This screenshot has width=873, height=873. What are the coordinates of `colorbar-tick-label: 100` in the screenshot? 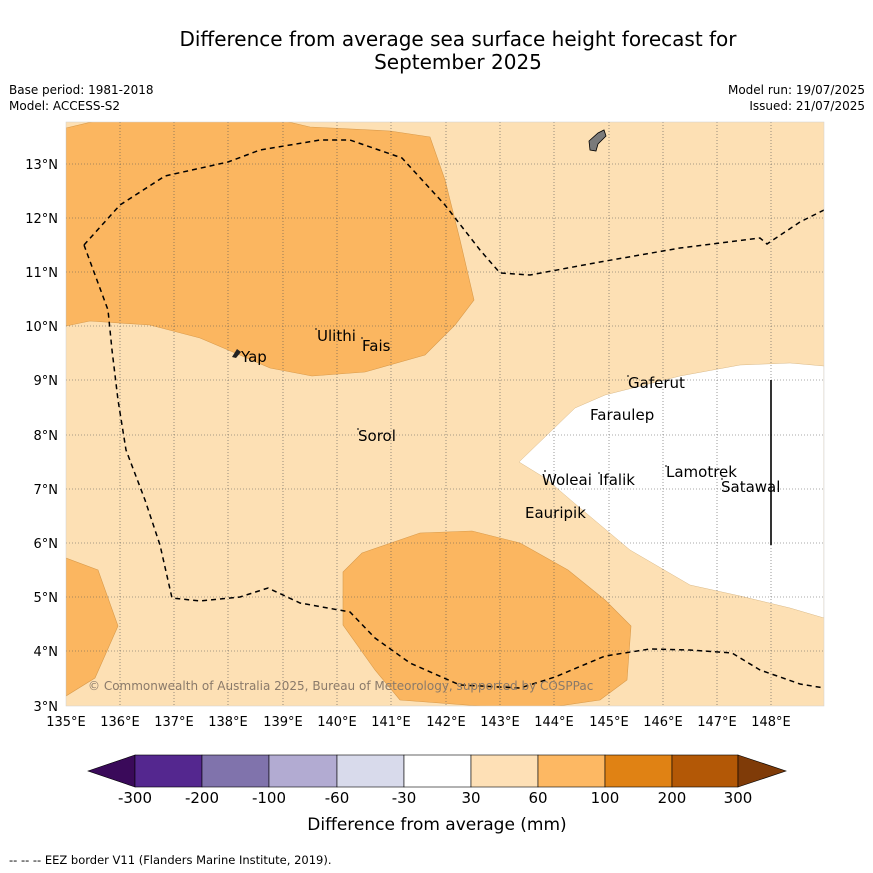 It's located at (605, 798).